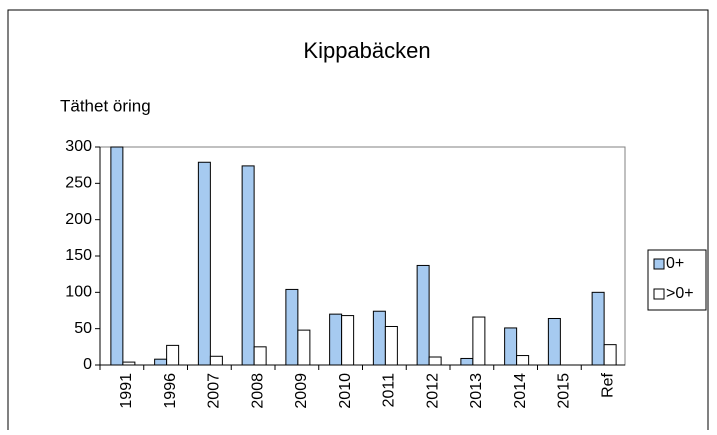  I want to click on x-tick-label: 2010, so click(345, 391).